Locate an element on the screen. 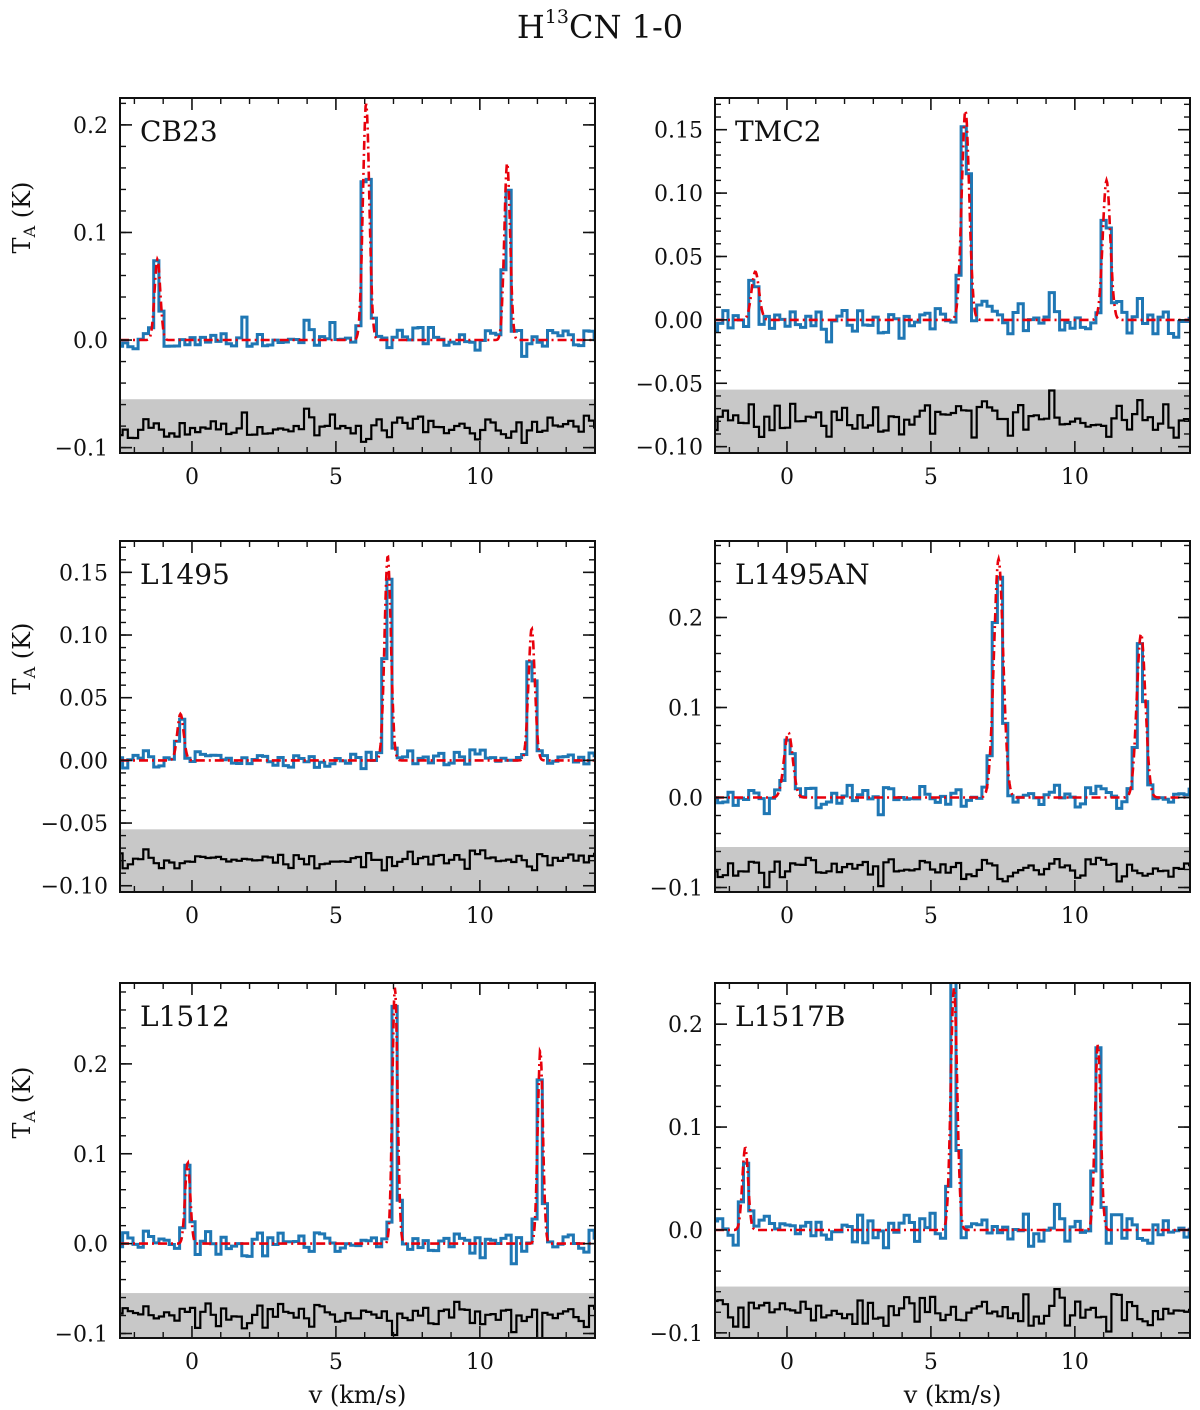 Image resolution: width=1200 pixels, height=1410 pixels. figure-title-isotope: 13 is located at coordinates (556, 17).